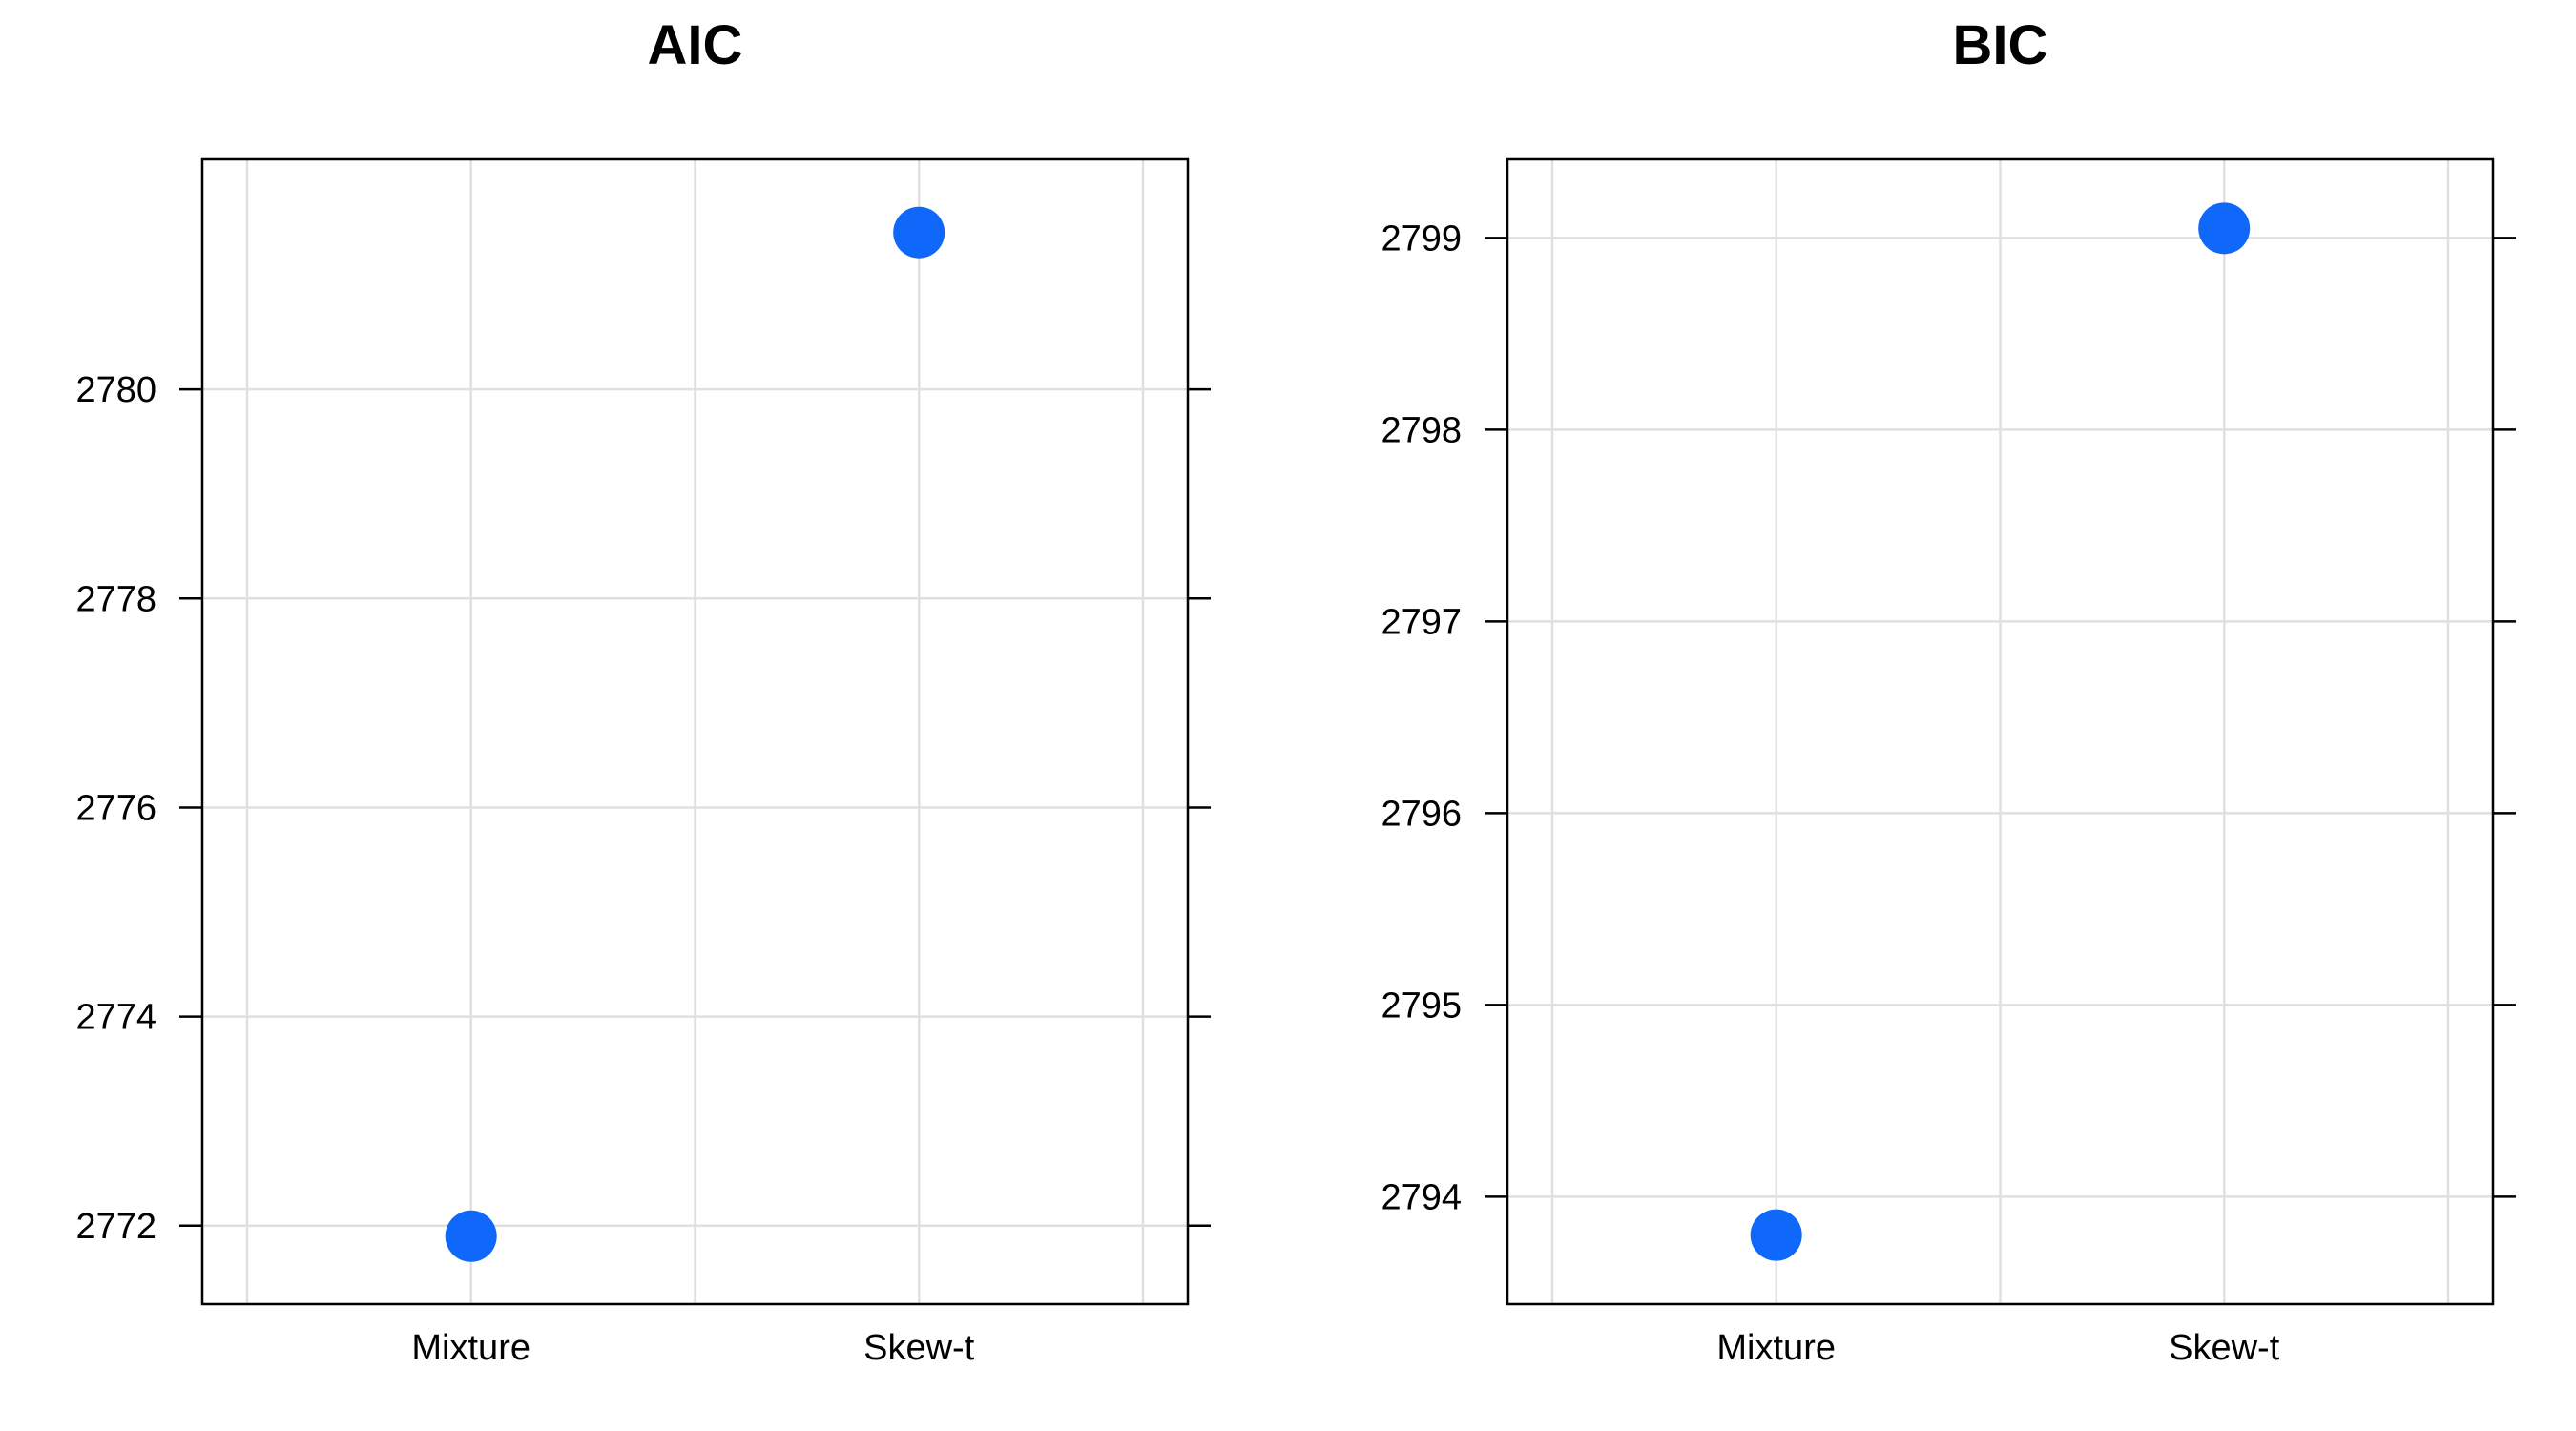 The image size is (2576, 1431). What do you see at coordinates (2224, 228) in the screenshot?
I see `bic-point-skew-t` at bounding box center [2224, 228].